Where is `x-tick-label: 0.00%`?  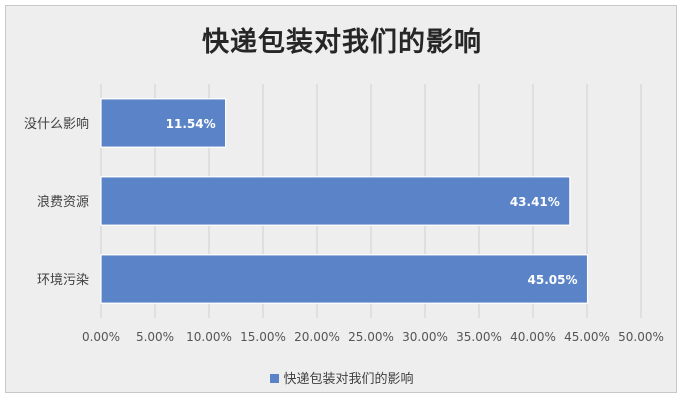
x-tick-label: 0.00% is located at coordinates (101, 337).